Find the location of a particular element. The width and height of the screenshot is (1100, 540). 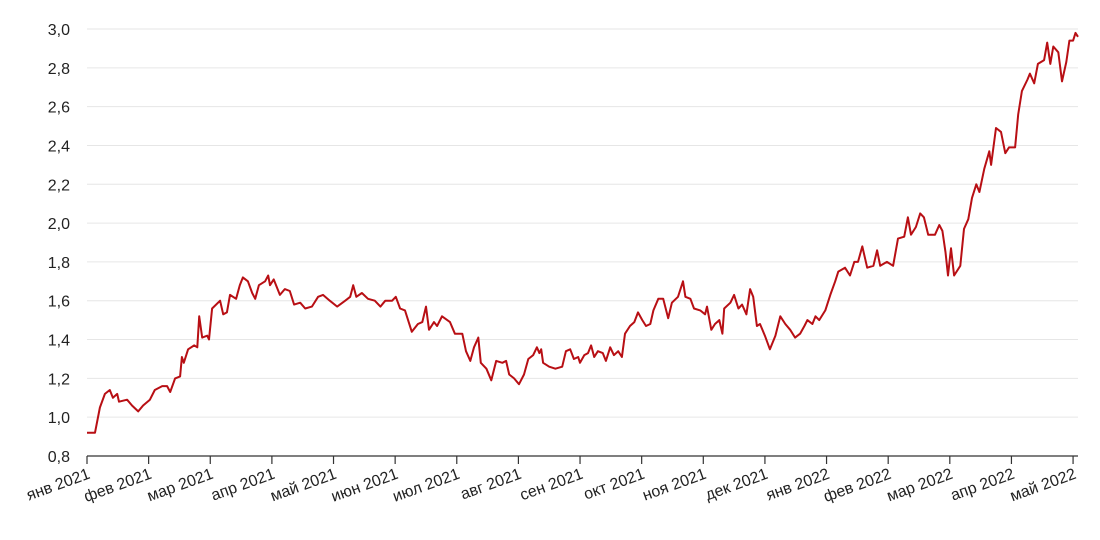

y-tick-label: 1,2 is located at coordinates (59, 379).